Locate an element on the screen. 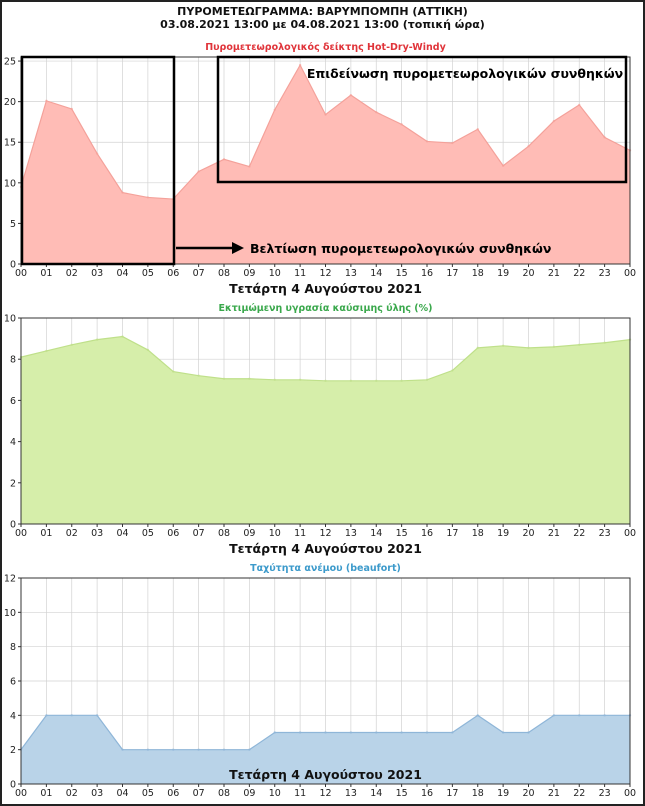 The width and height of the screenshot is (645, 806). x-tick-label: 09 is located at coordinates (249, 273).